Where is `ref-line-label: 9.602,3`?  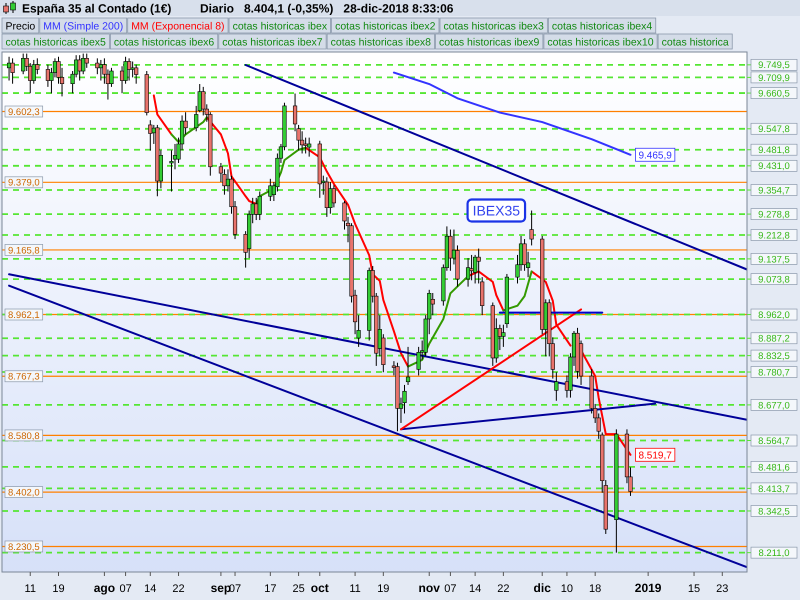 ref-line-label: 9.602,3 is located at coordinates (24, 112).